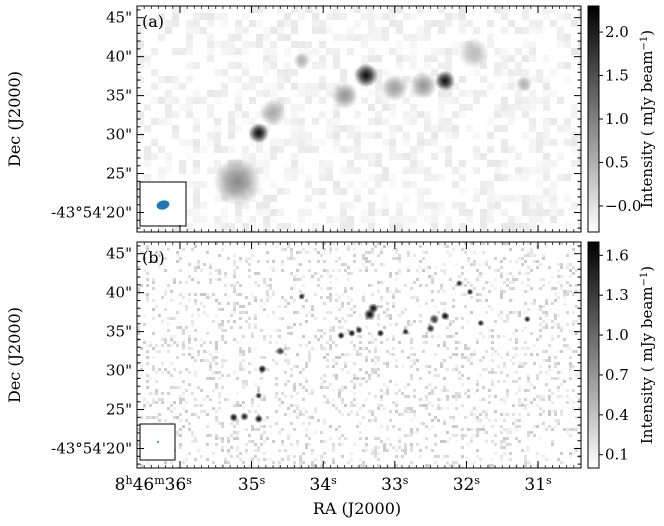  I want to click on panel-b-ylabel: Dec (J2000), so click(14, 355).